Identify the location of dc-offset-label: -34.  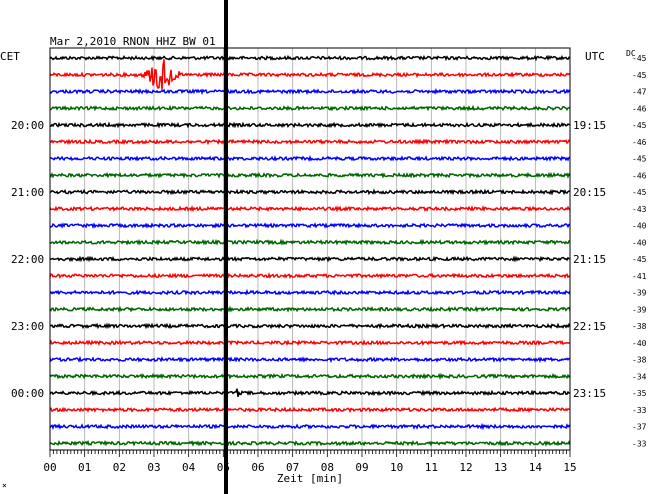
(639, 376).